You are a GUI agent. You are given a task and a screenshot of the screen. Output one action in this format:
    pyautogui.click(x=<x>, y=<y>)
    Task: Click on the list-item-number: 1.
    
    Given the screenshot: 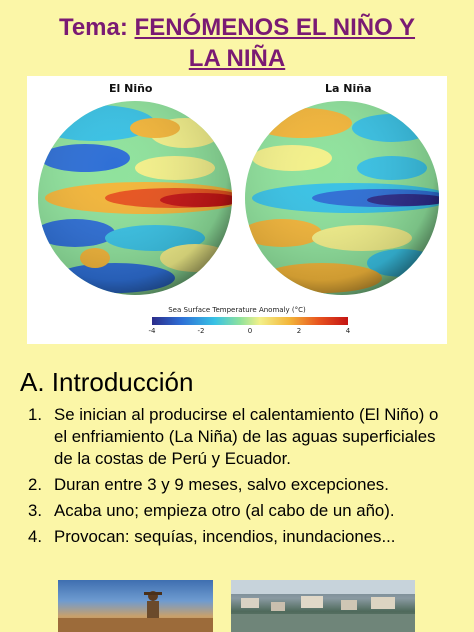 What is the action you would take?
    pyautogui.click(x=35, y=414)
    